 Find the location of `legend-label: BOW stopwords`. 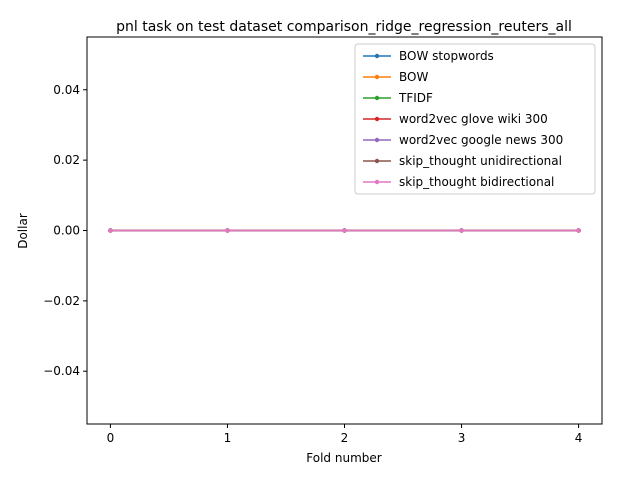

legend-label: BOW stopwords is located at coordinates (446, 56).